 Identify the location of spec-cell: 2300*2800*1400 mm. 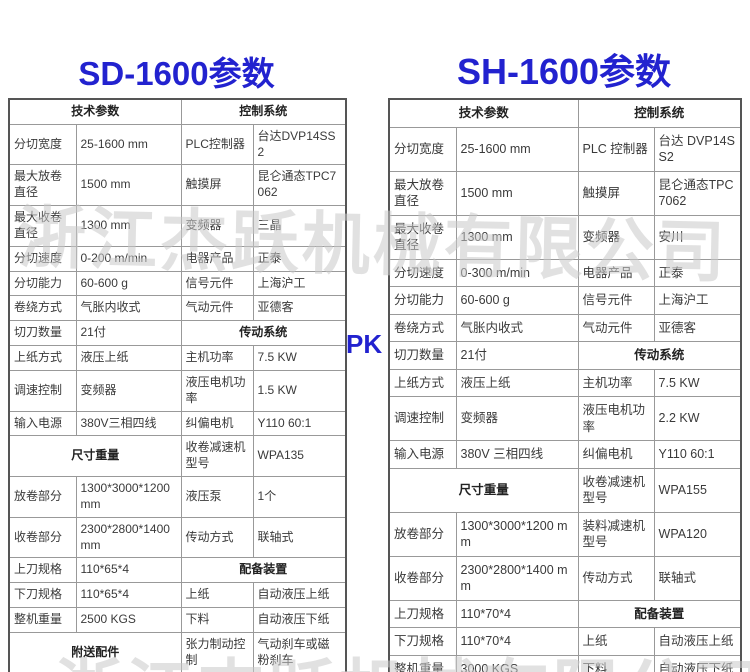
(517, 578).